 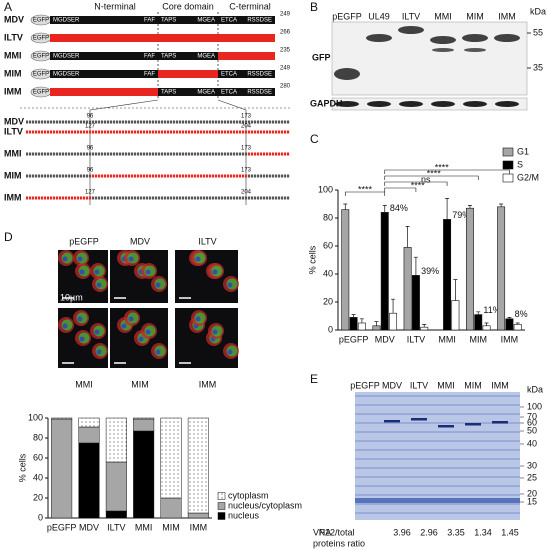 What do you see at coordinates (392, 385) in the screenshot?
I see `lane-label: MDV` at bounding box center [392, 385].